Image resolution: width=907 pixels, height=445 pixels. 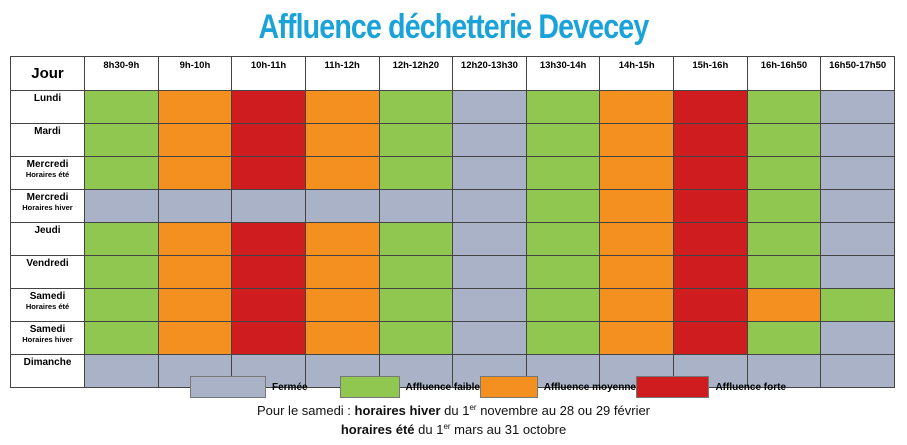 What do you see at coordinates (47, 371) in the screenshot?
I see `day-label: Dimanche` at bounding box center [47, 371].